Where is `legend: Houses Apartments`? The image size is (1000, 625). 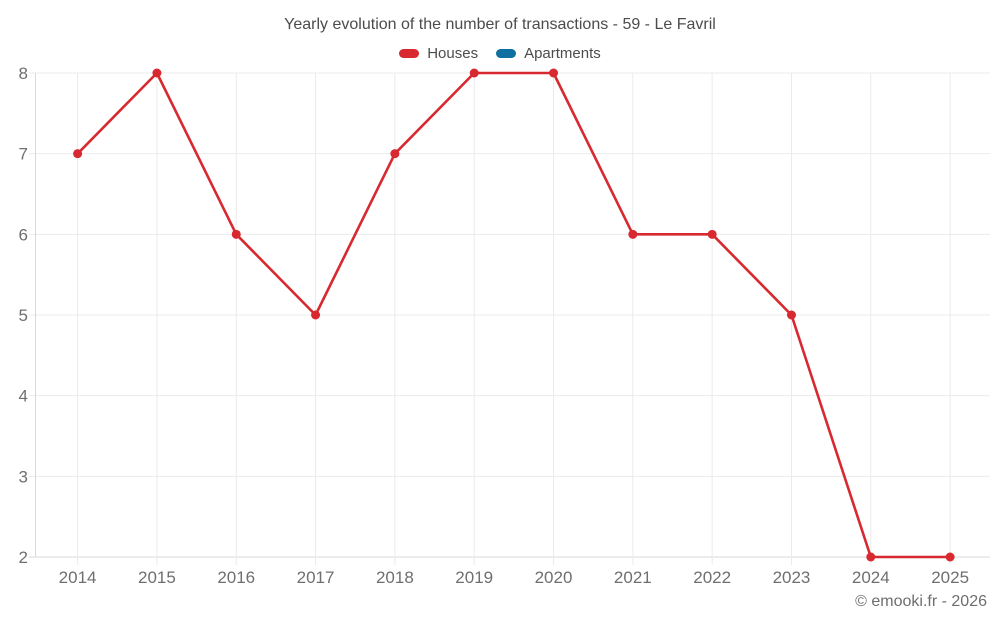 legend: Houses Apartments is located at coordinates (500, 53).